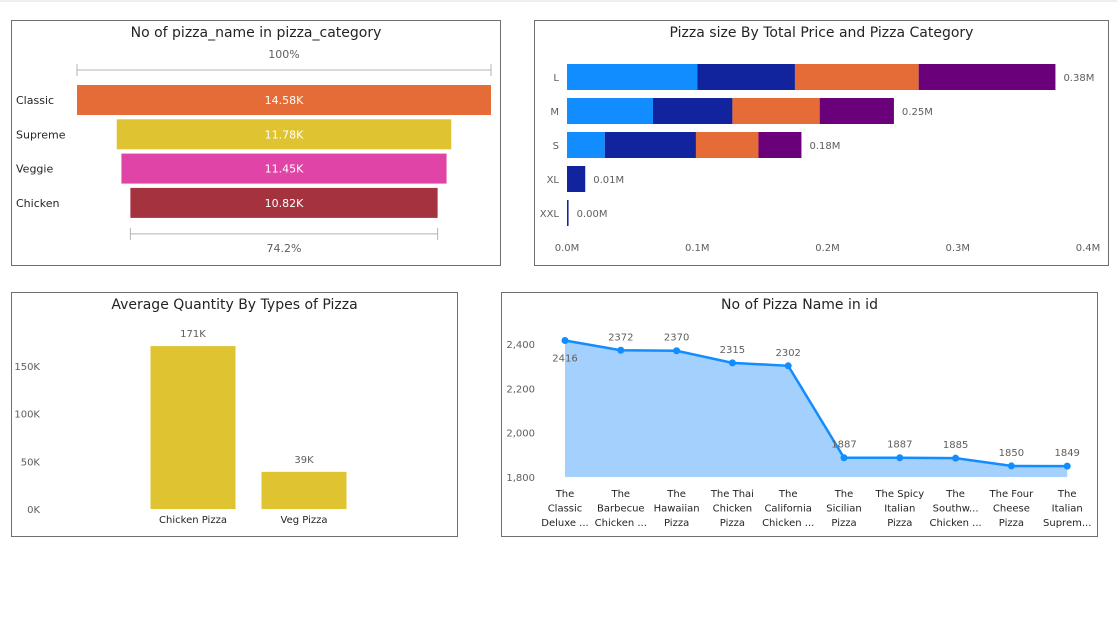 This screenshot has height=627, width=1117. I want to click on data-label: 1887, so click(899, 445).